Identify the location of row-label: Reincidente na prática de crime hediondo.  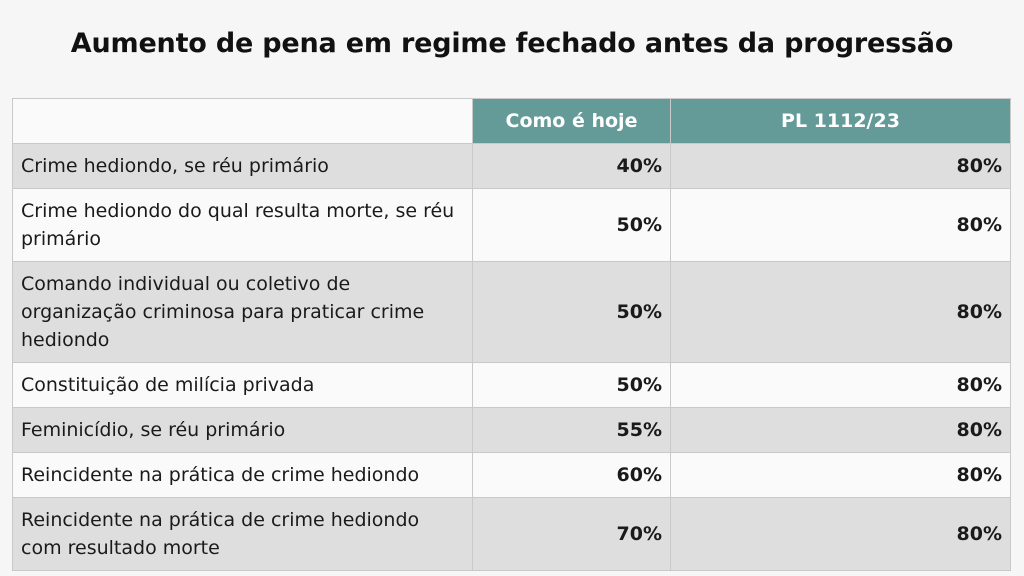
(242, 475).